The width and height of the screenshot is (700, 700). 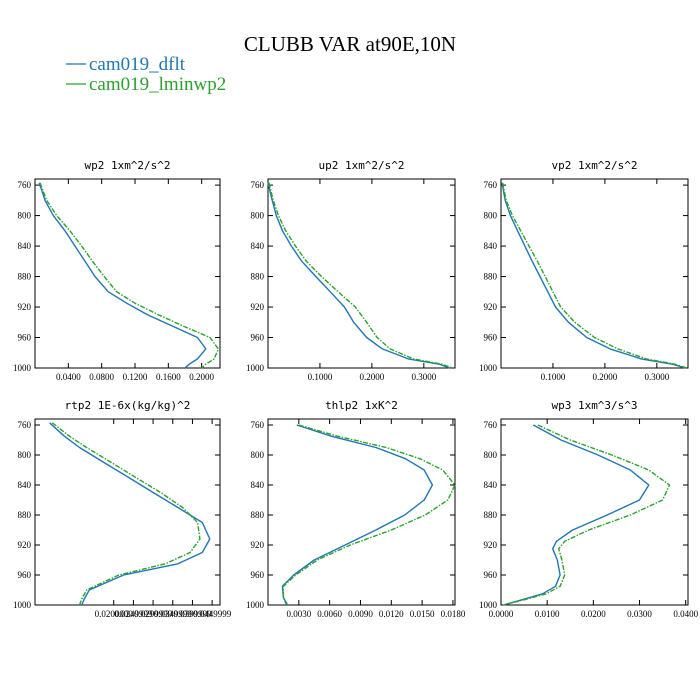 I want to click on x-tick-label: 0.0200000, so click(x=114, y=614).